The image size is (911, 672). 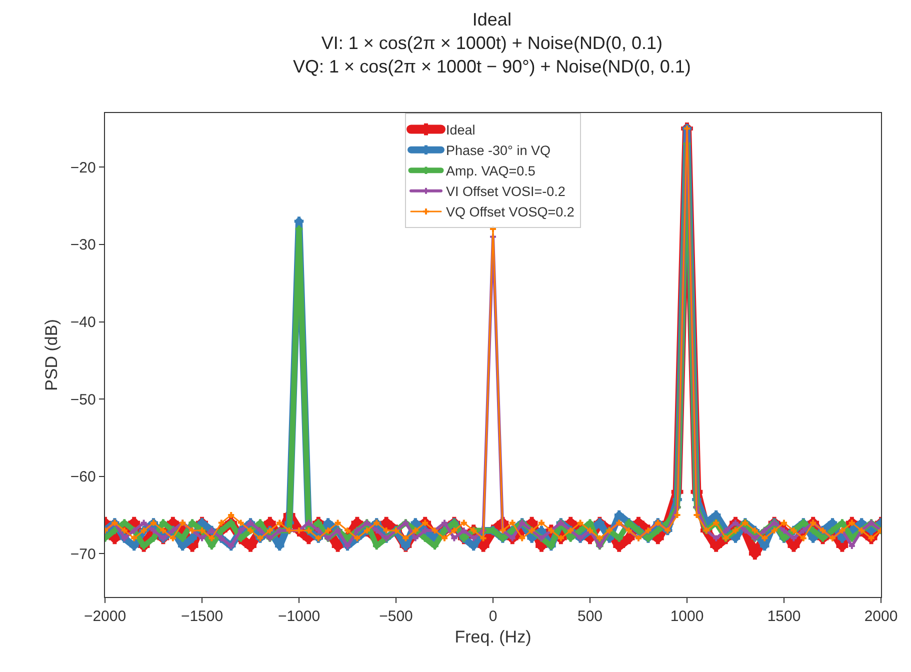 What do you see at coordinates (83, 245) in the screenshot?
I see `y-tick-label: −30` at bounding box center [83, 245].